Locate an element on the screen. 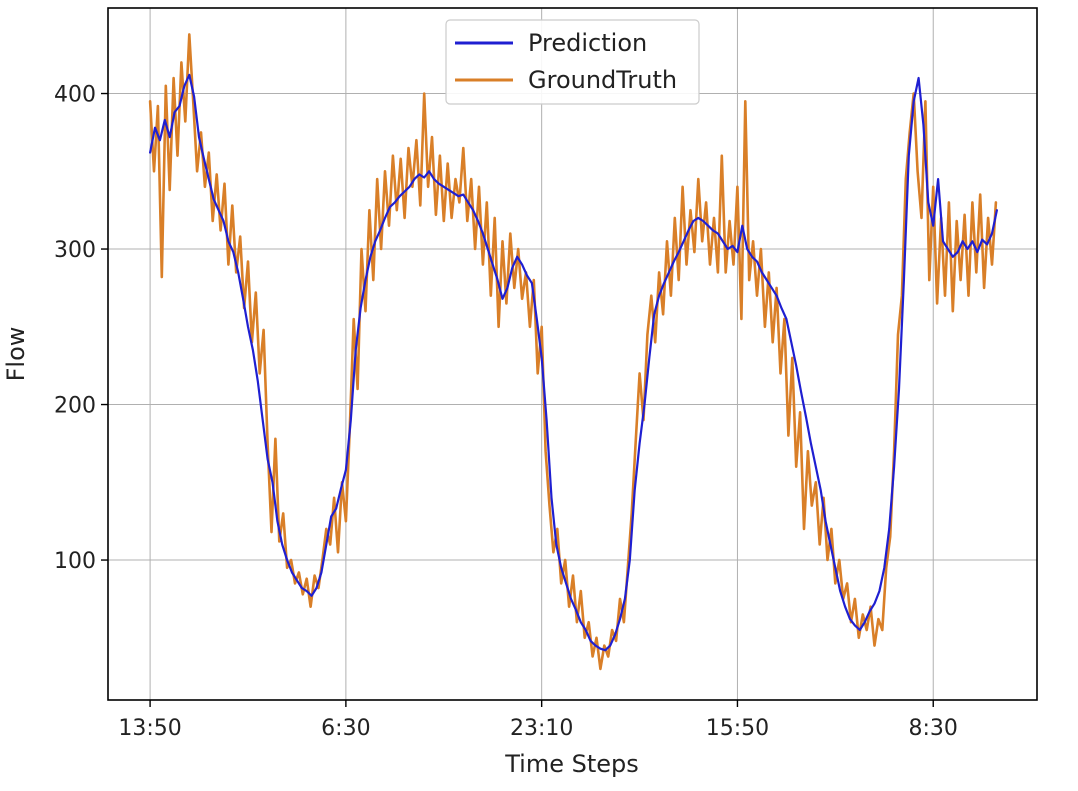 The image size is (1078, 791). legend-label-groundtruth: GroundTruth is located at coordinates (602, 80).